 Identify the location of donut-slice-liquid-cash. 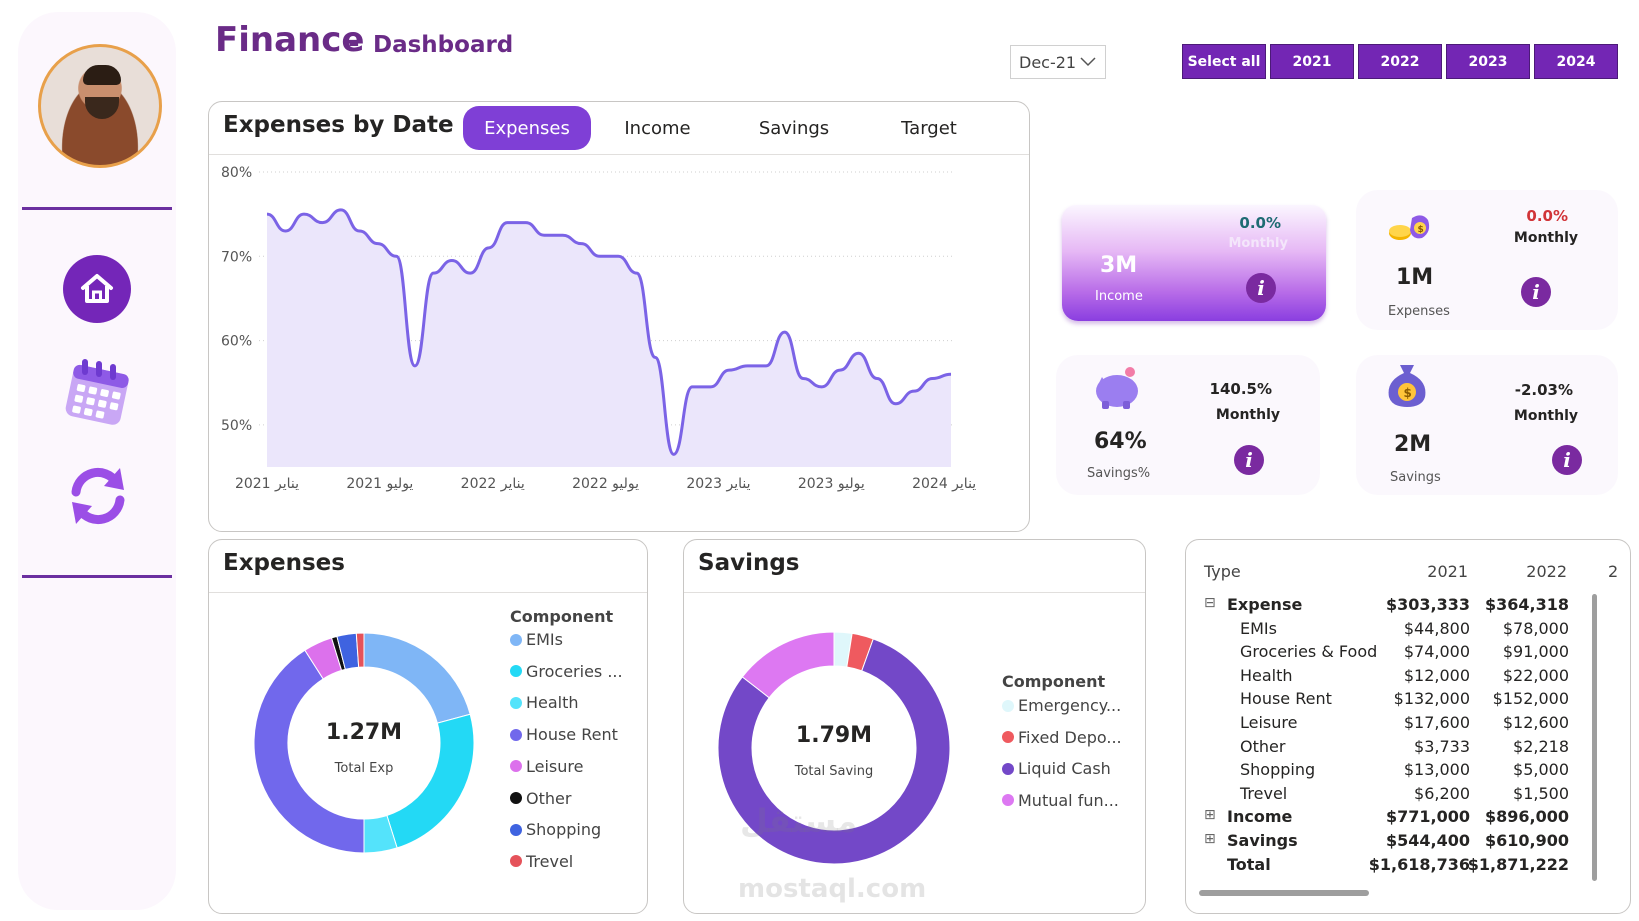
(834, 751).